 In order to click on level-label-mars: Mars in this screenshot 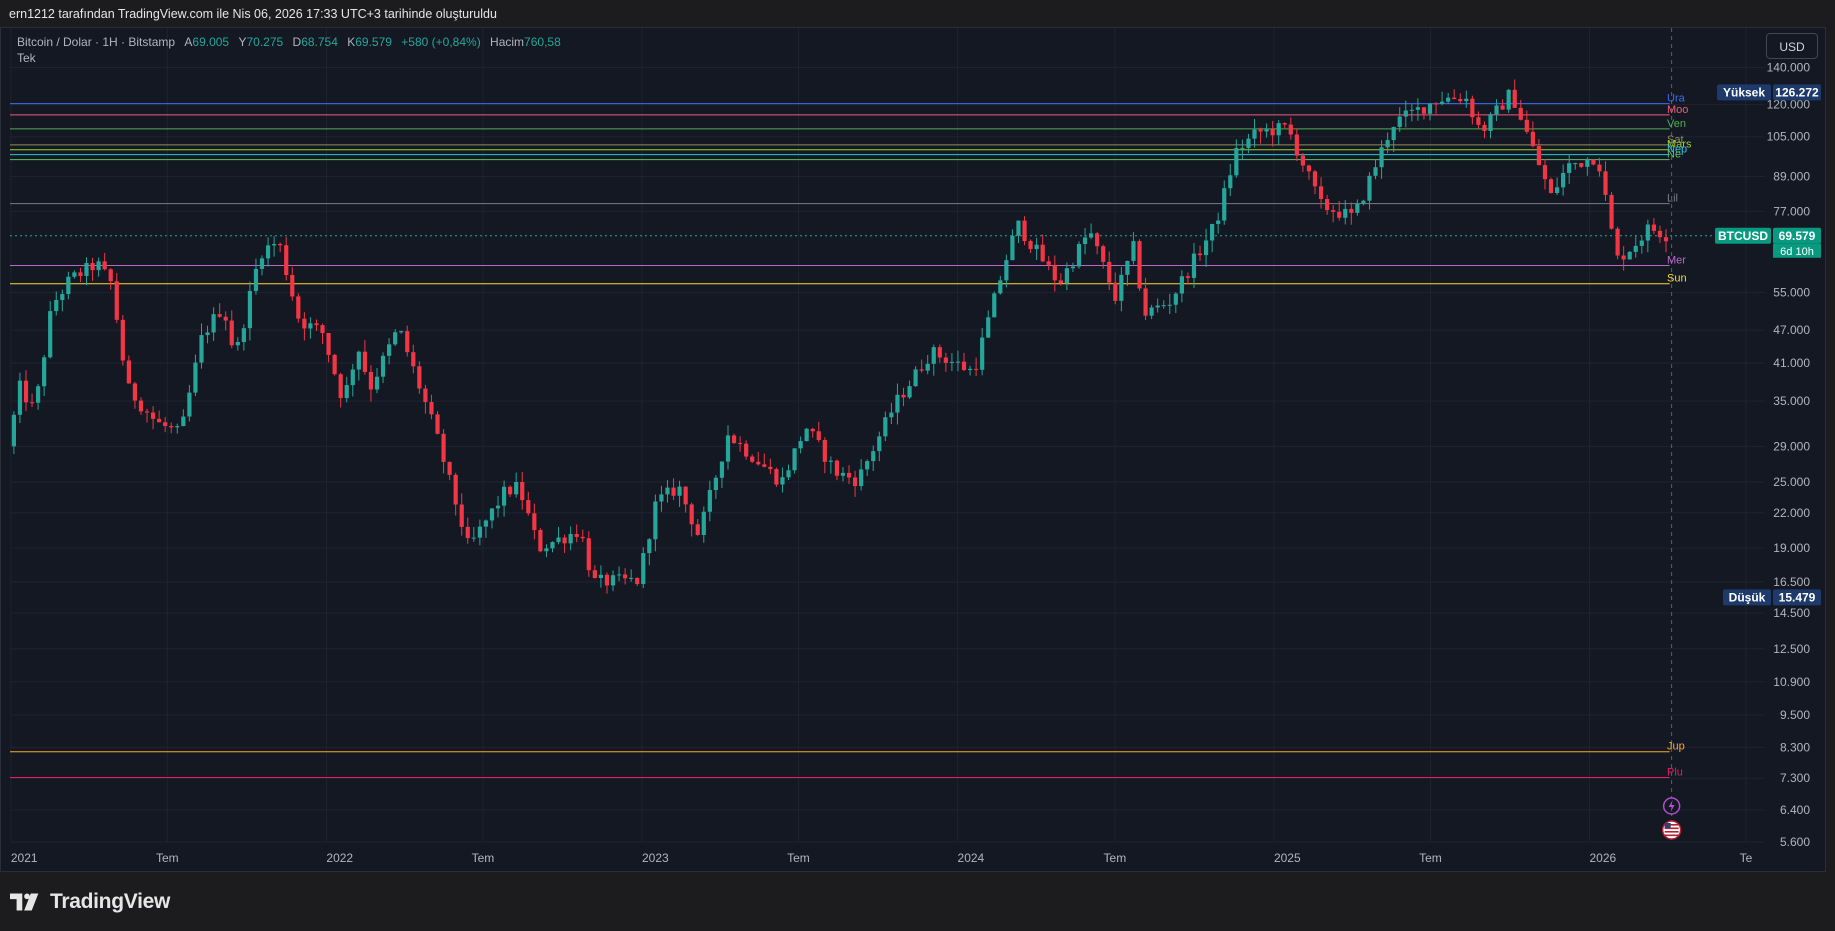, I will do `click(1679, 145)`.